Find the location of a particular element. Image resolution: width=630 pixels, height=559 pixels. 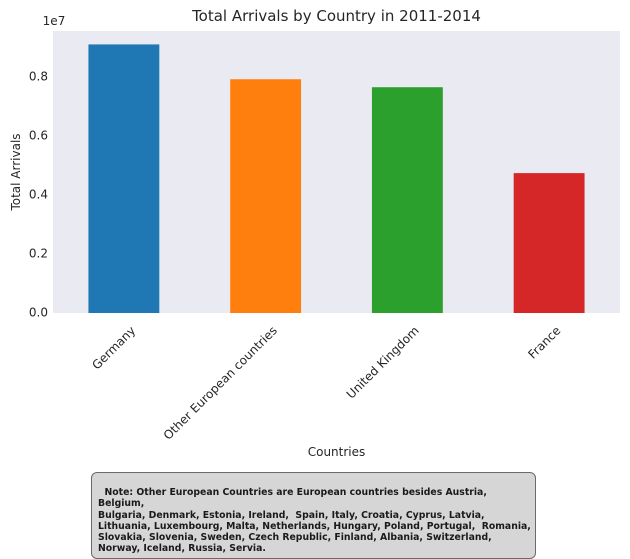

bar-germany is located at coordinates (124, 179).